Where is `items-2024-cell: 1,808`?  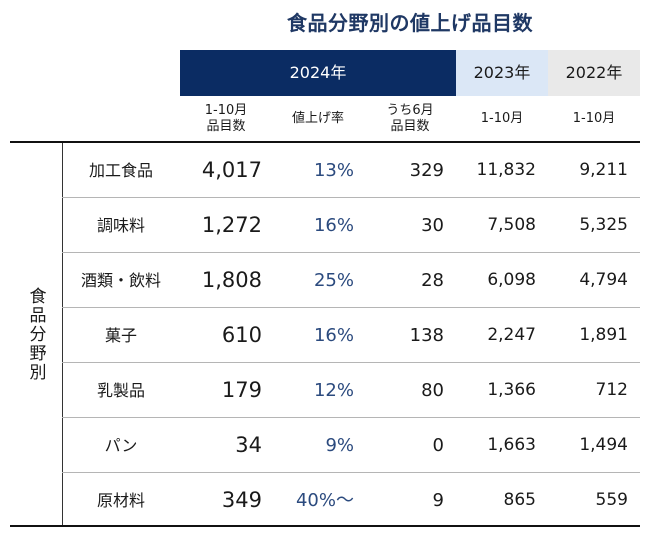 items-2024-cell: 1,808 is located at coordinates (231, 280).